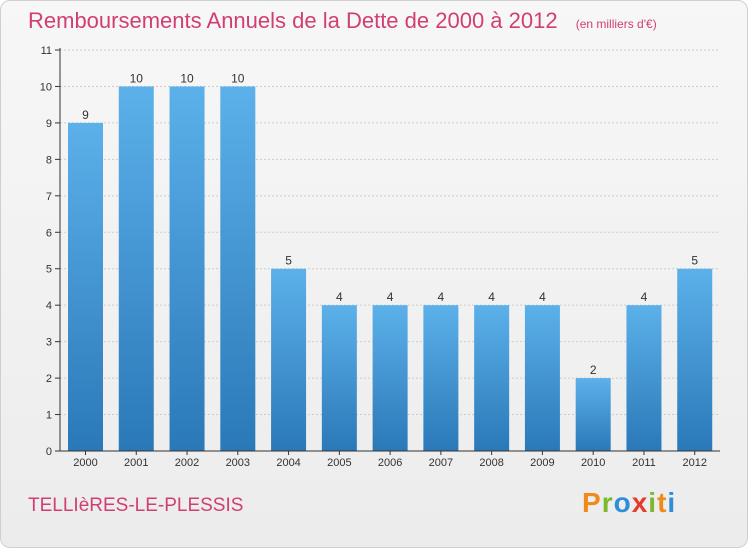  What do you see at coordinates (607, 502) in the screenshot?
I see `logo-letter: r` at bounding box center [607, 502].